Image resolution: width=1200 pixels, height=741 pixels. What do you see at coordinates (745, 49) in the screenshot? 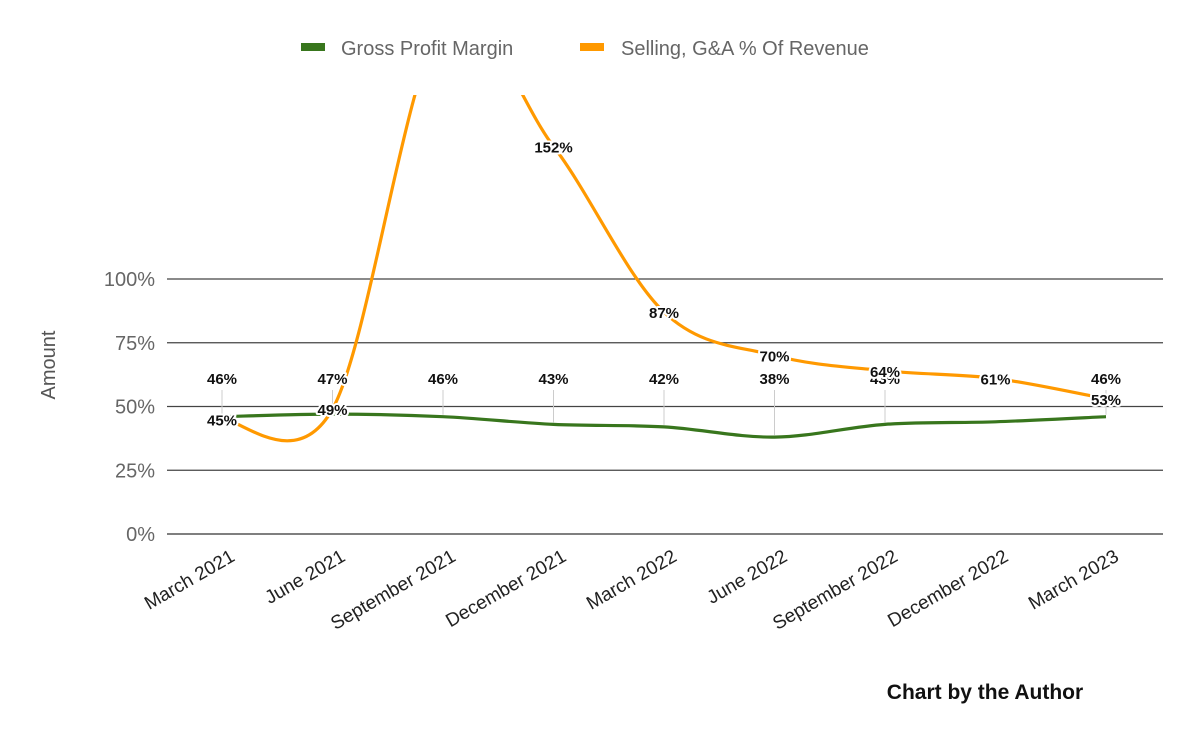
I see `legend-label-sga: Selling, G&A % Of Revenue` at bounding box center [745, 49].